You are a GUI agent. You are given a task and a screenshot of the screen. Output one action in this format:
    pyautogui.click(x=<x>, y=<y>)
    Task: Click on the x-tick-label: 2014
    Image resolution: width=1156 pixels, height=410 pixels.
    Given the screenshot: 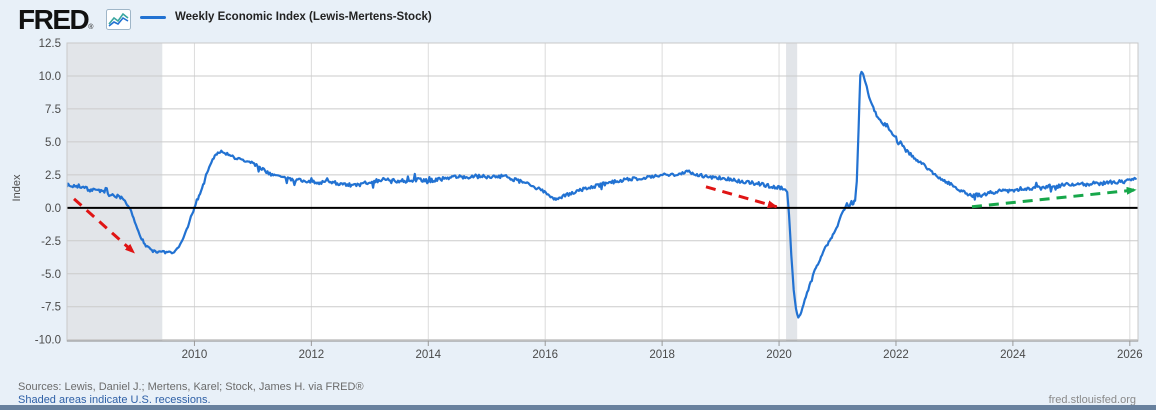 What is the action you would take?
    pyautogui.click(x=428, y=355)
    